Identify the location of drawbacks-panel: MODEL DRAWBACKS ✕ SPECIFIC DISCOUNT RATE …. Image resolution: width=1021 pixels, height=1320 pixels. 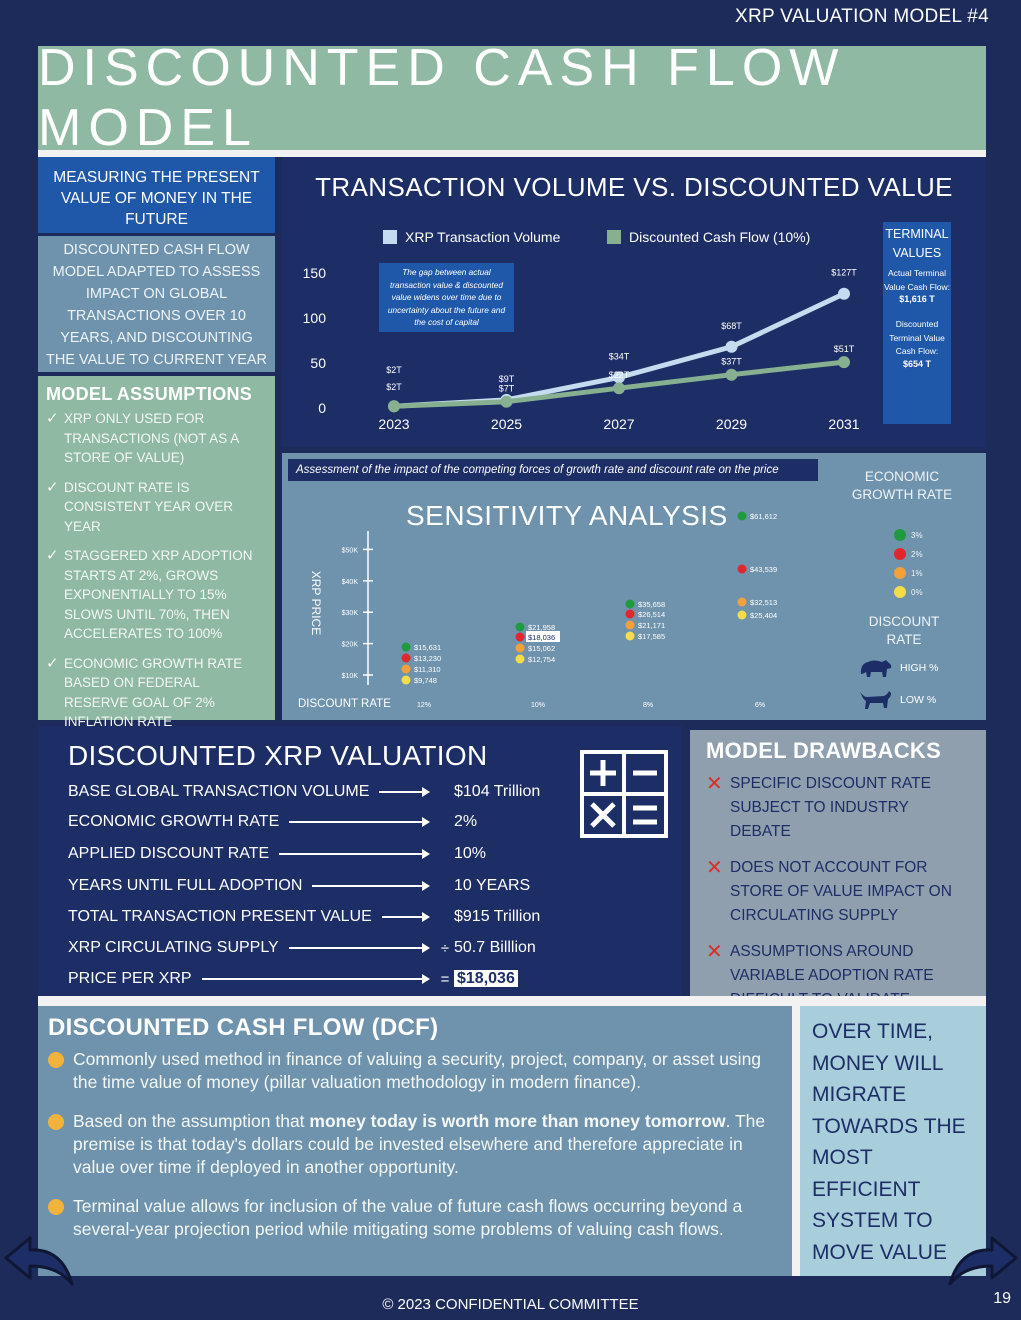
(838, 869).